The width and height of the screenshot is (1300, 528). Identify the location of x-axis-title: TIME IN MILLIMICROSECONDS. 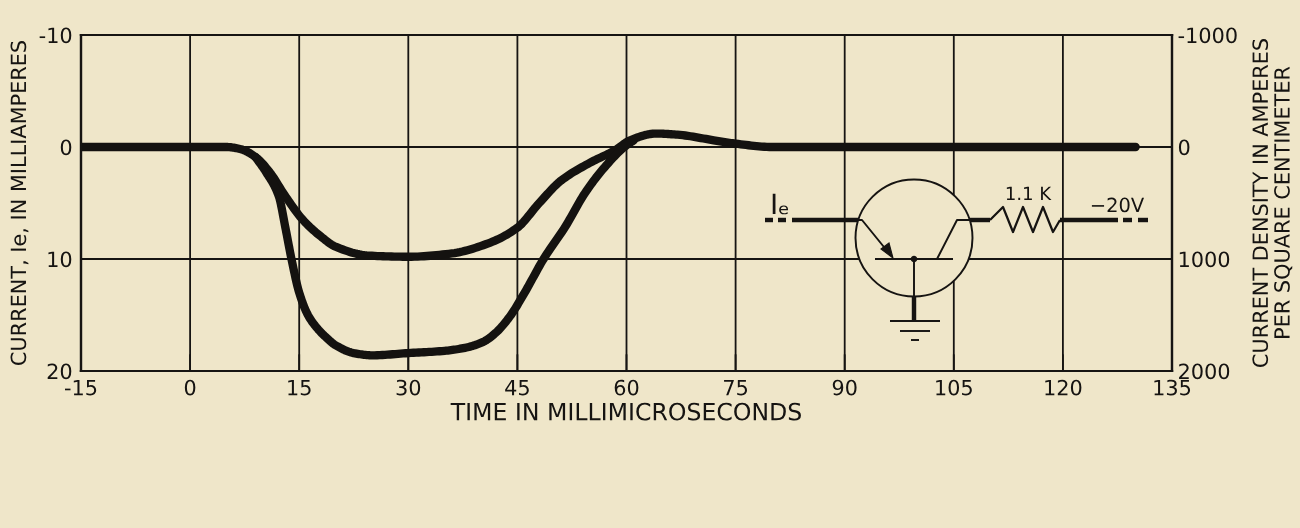
(625, 411).